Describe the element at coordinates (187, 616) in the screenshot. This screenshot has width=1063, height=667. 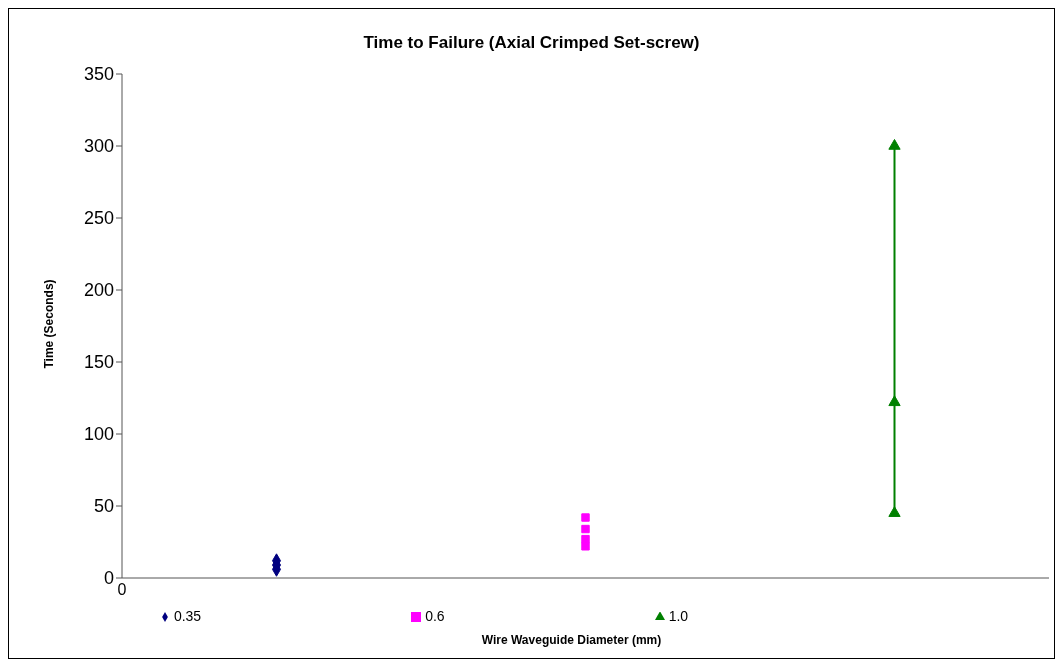
I see `legend-label: 0.35` at that location.